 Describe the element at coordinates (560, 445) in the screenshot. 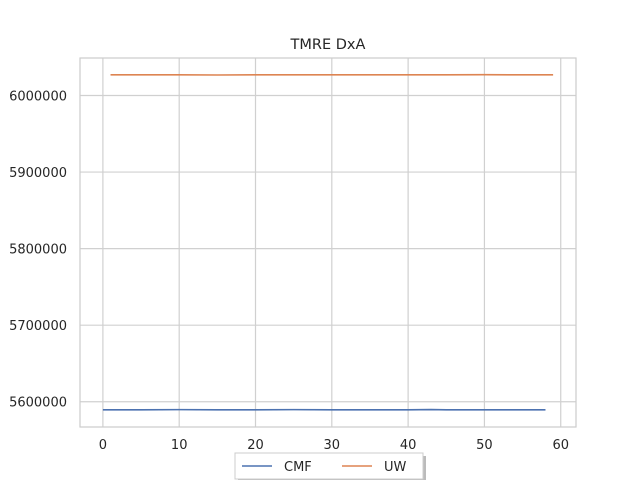

I see `x-tick-label: 60` at that location.